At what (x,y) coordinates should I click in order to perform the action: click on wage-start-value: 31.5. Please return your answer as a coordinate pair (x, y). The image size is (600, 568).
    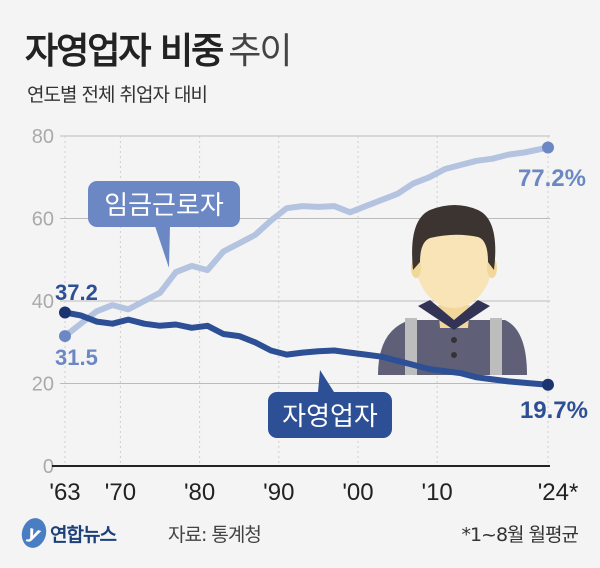
    Looking at the image, I should click on (76, 357).